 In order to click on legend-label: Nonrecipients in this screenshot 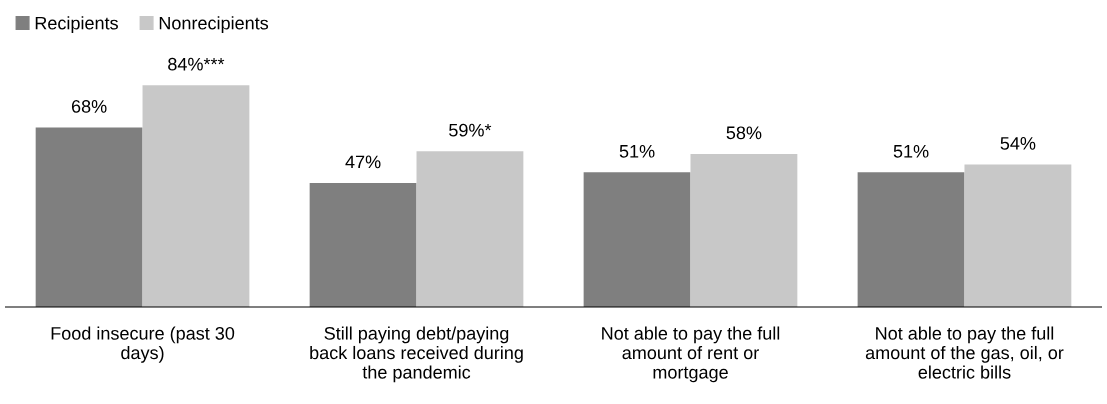, I will do `click(214, 25)`.